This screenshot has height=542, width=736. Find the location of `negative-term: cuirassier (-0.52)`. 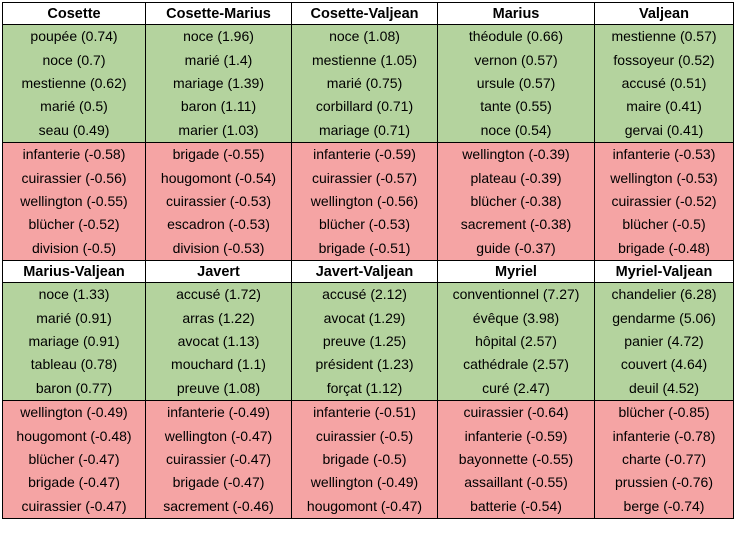

negative-term: cuirassier (-0.52) is located at coordinates (664, 200).